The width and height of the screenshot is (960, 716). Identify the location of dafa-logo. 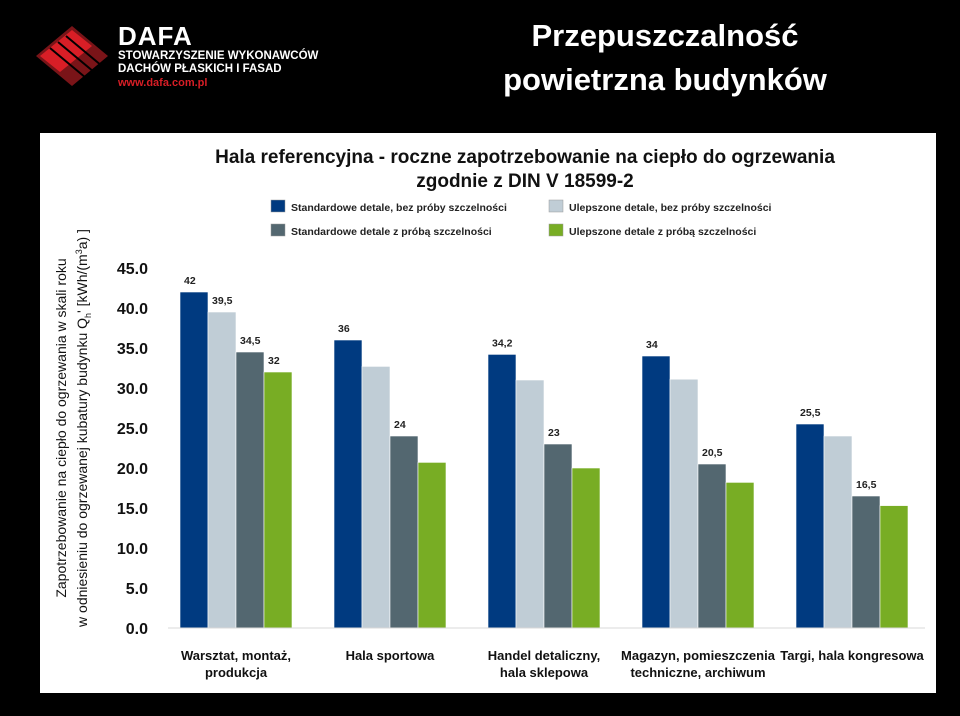
(72, 56).